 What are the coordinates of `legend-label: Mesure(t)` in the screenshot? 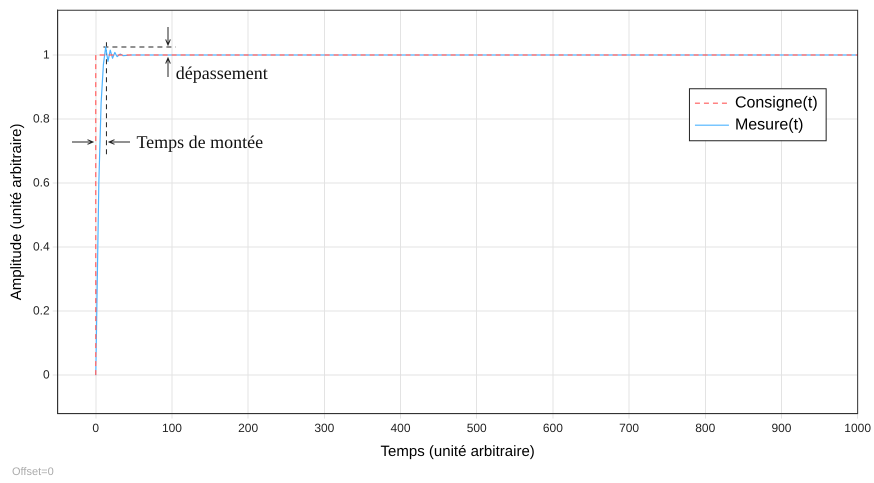 It's located at (769, 125).